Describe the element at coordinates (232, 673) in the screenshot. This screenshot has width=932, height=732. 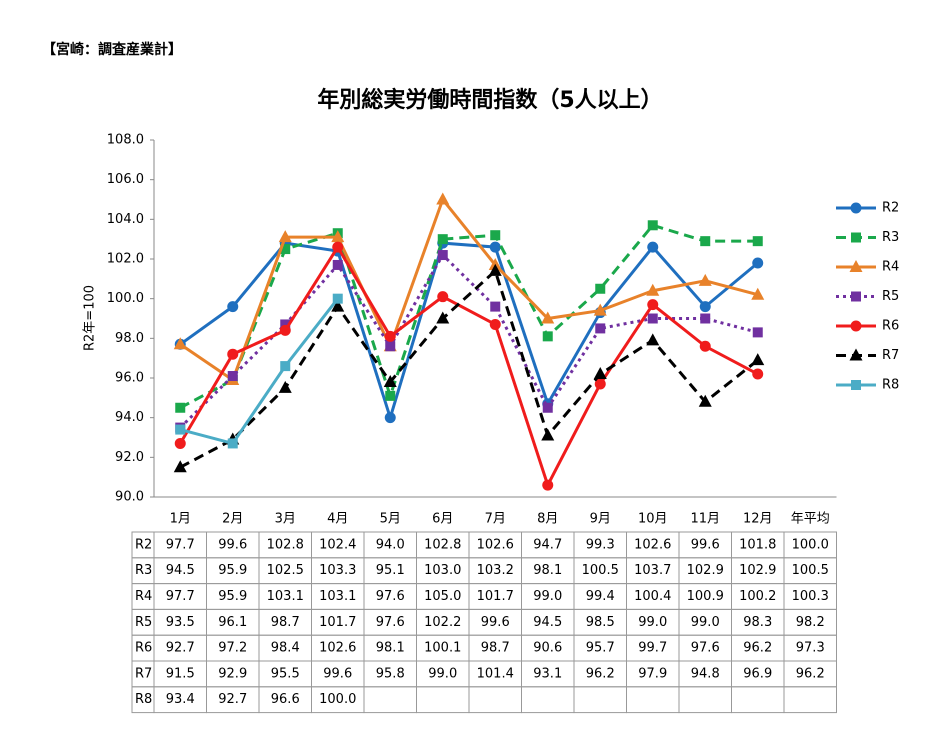
I see `table-value: 92.9` at that location.